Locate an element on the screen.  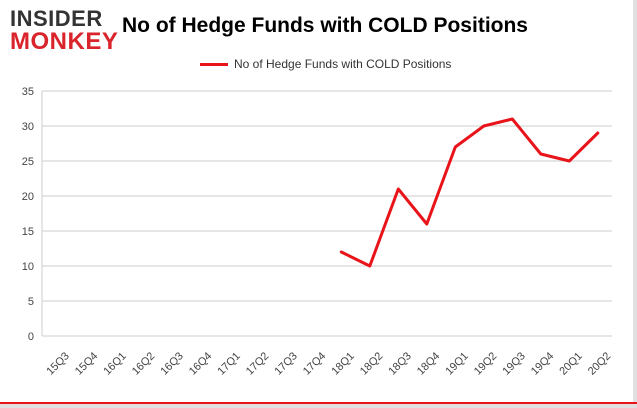
y-tick-label: 30 is located at coordinates (28, 127).